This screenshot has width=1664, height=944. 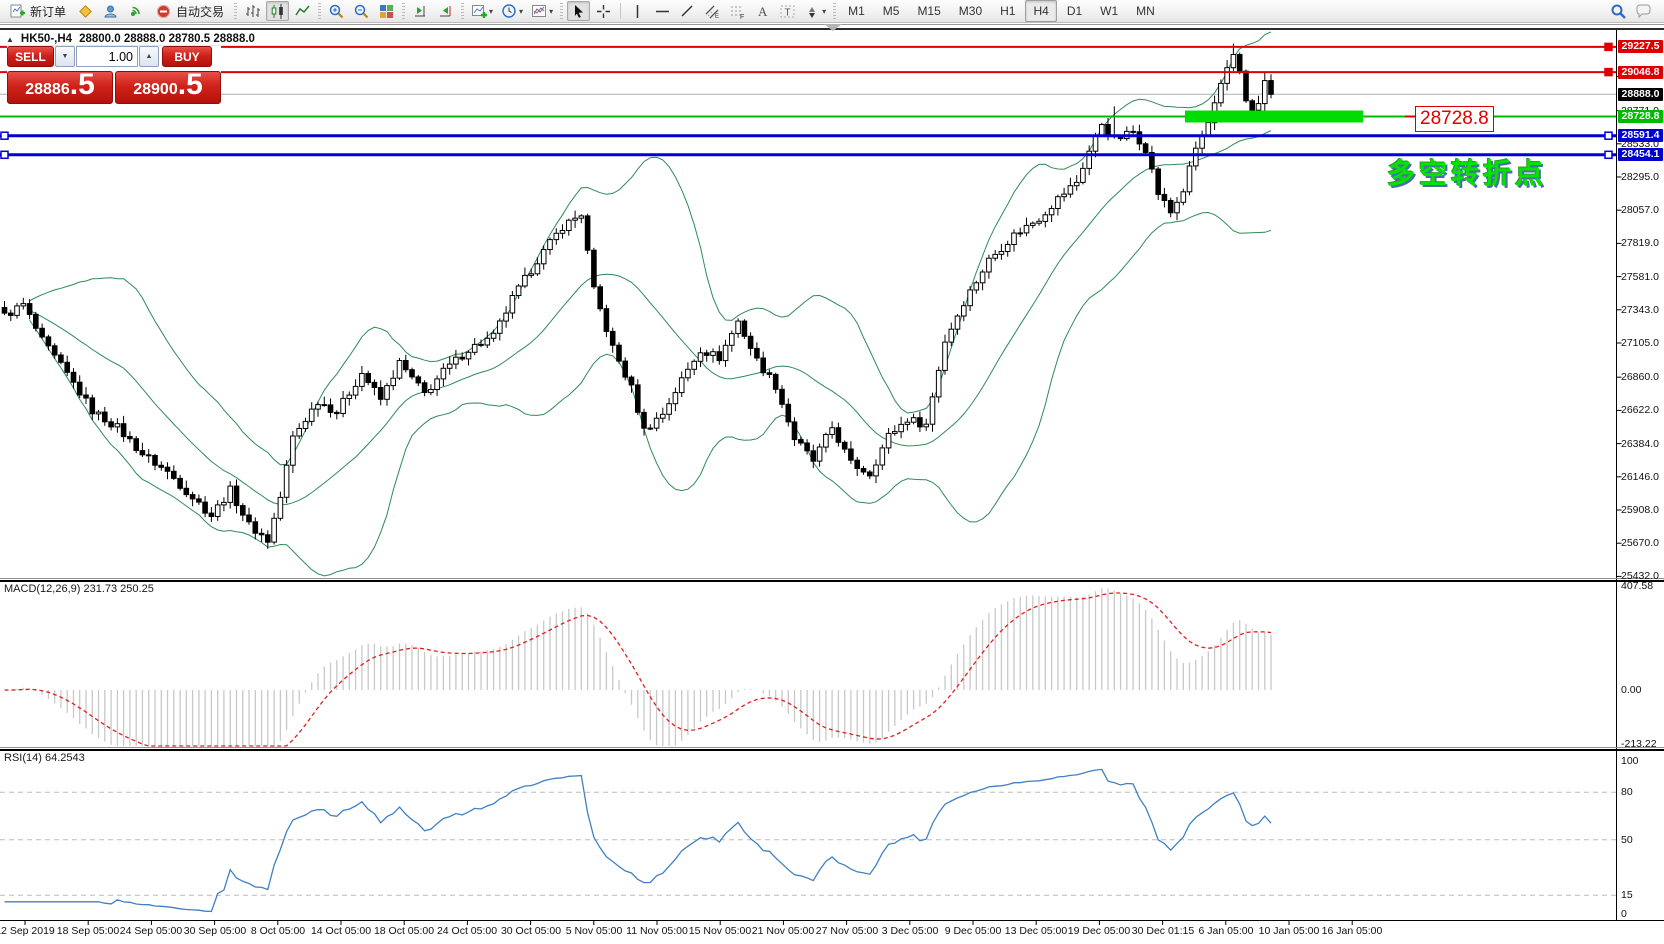 I want to click on tile-windows-button, so click(x=386, y=11).